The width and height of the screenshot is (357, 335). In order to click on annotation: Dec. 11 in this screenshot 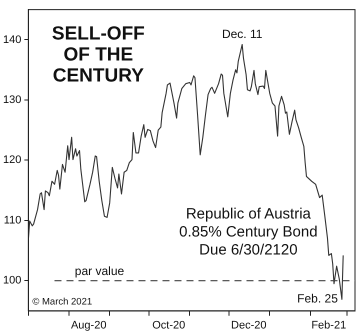, I will do `click(242, 33)`.